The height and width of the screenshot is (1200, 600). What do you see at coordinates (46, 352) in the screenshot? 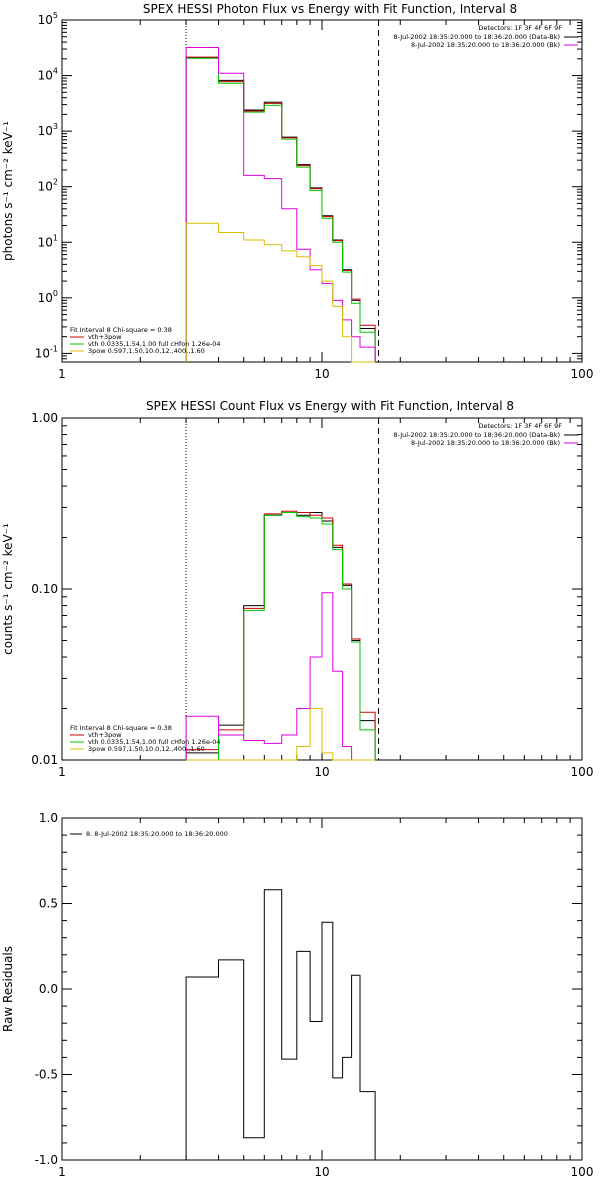
I see `y-tick-label: 10⁻¹` at bounding box center [46, 352].